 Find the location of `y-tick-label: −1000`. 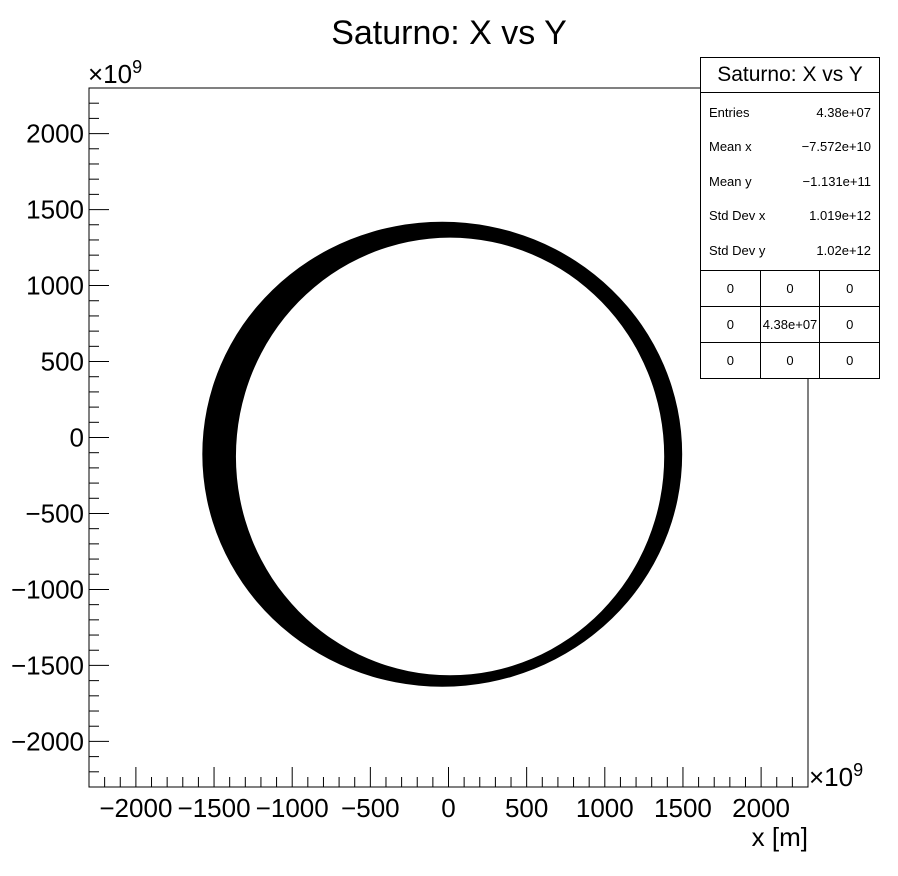

y-tick-label: −1000 is located at coordinates (47, 589).